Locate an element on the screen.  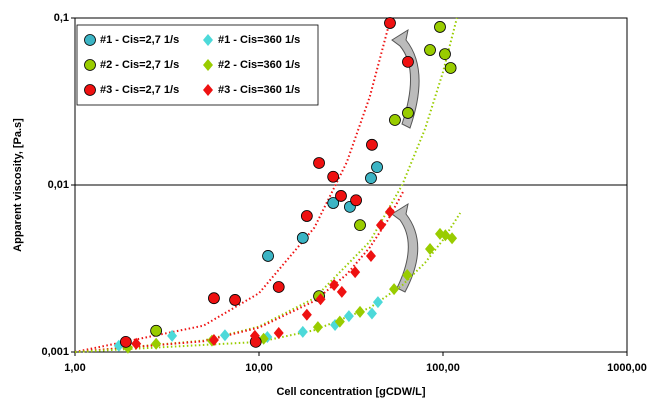
y-tick-label: 0,001 is located at coordinates (55, 352).